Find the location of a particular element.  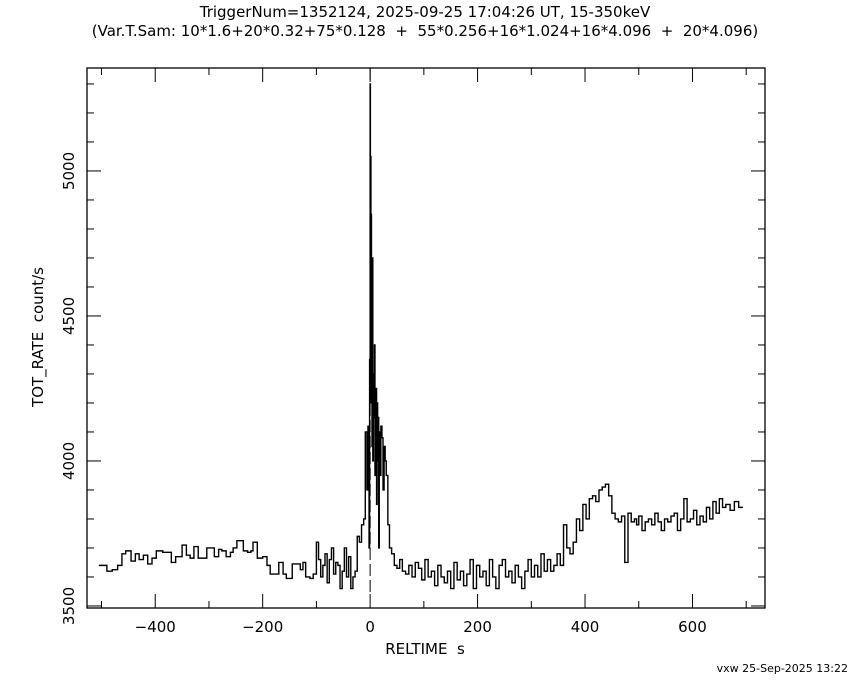

x-tick-label: 600 is located at coordinates (692, 627).